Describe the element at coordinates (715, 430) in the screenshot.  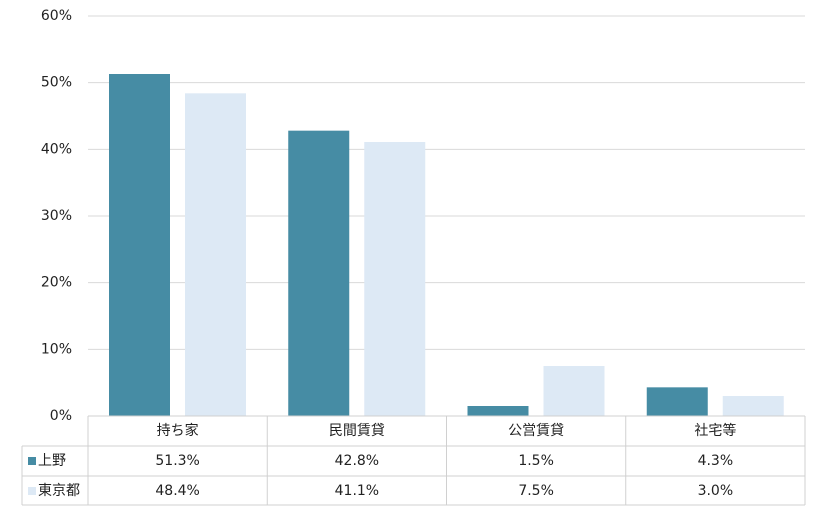
I see `x-tick-label: 社宅等` at that location.